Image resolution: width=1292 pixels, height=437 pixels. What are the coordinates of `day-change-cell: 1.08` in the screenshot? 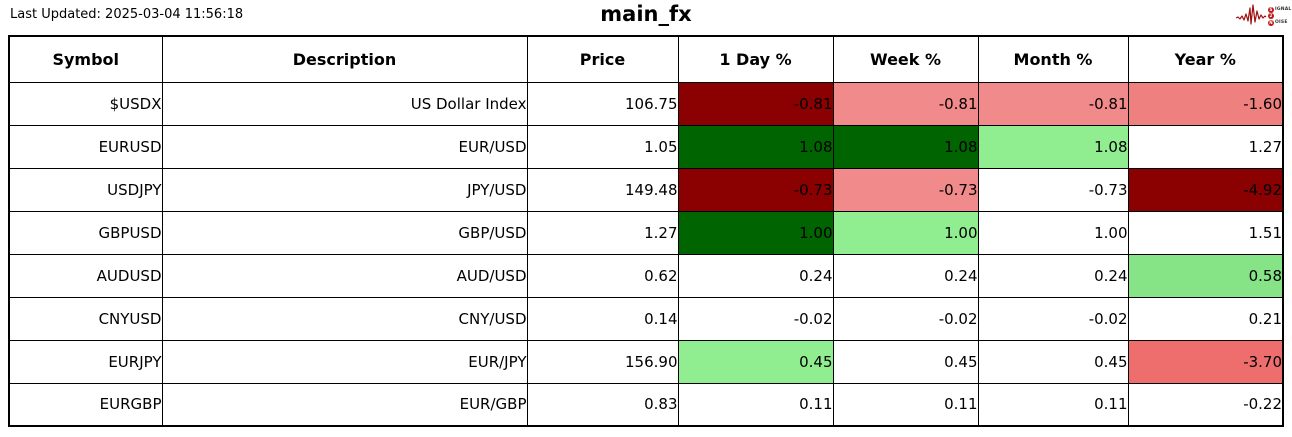 It's located at (755, 146).